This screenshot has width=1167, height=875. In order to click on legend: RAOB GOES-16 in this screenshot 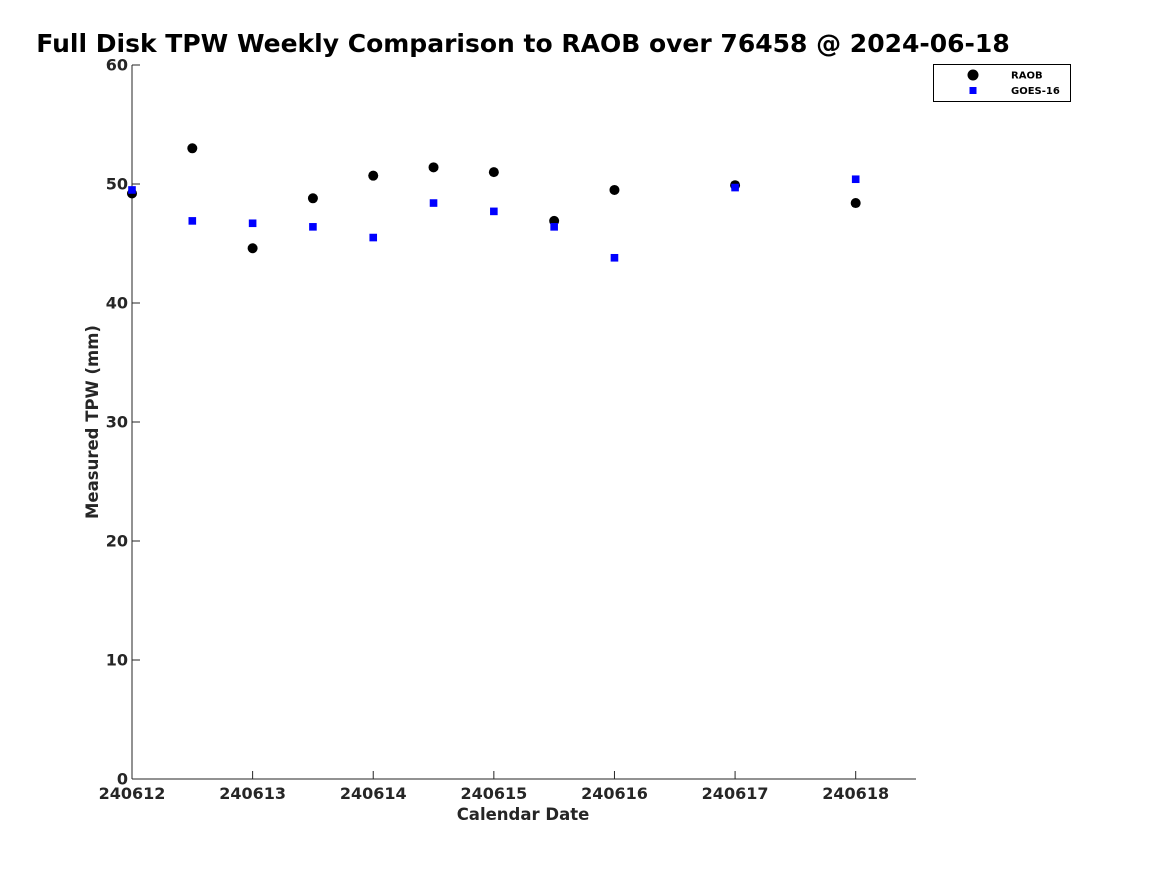, I will do `click(1002, 83)`.